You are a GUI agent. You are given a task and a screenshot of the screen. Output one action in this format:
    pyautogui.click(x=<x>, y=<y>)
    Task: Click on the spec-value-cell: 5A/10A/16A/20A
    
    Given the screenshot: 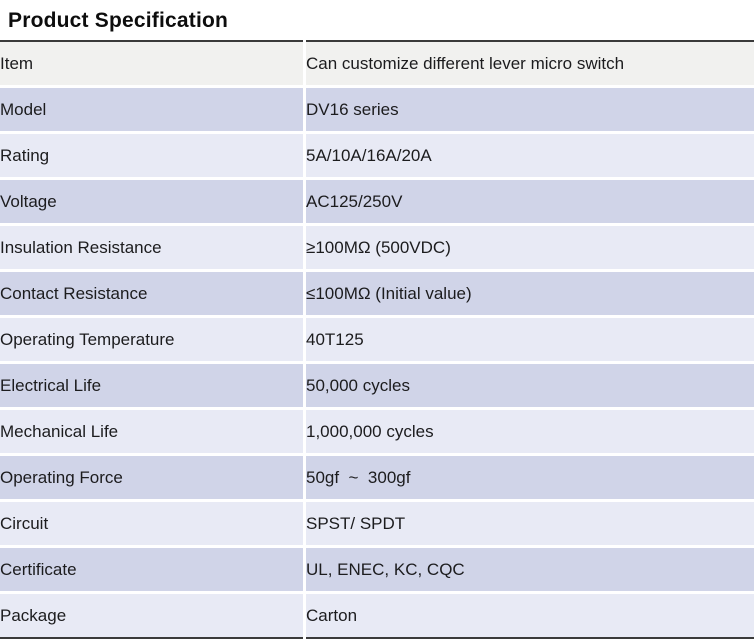 What is the action you would take?
    pyautogui.click(x=529, y=156)
    